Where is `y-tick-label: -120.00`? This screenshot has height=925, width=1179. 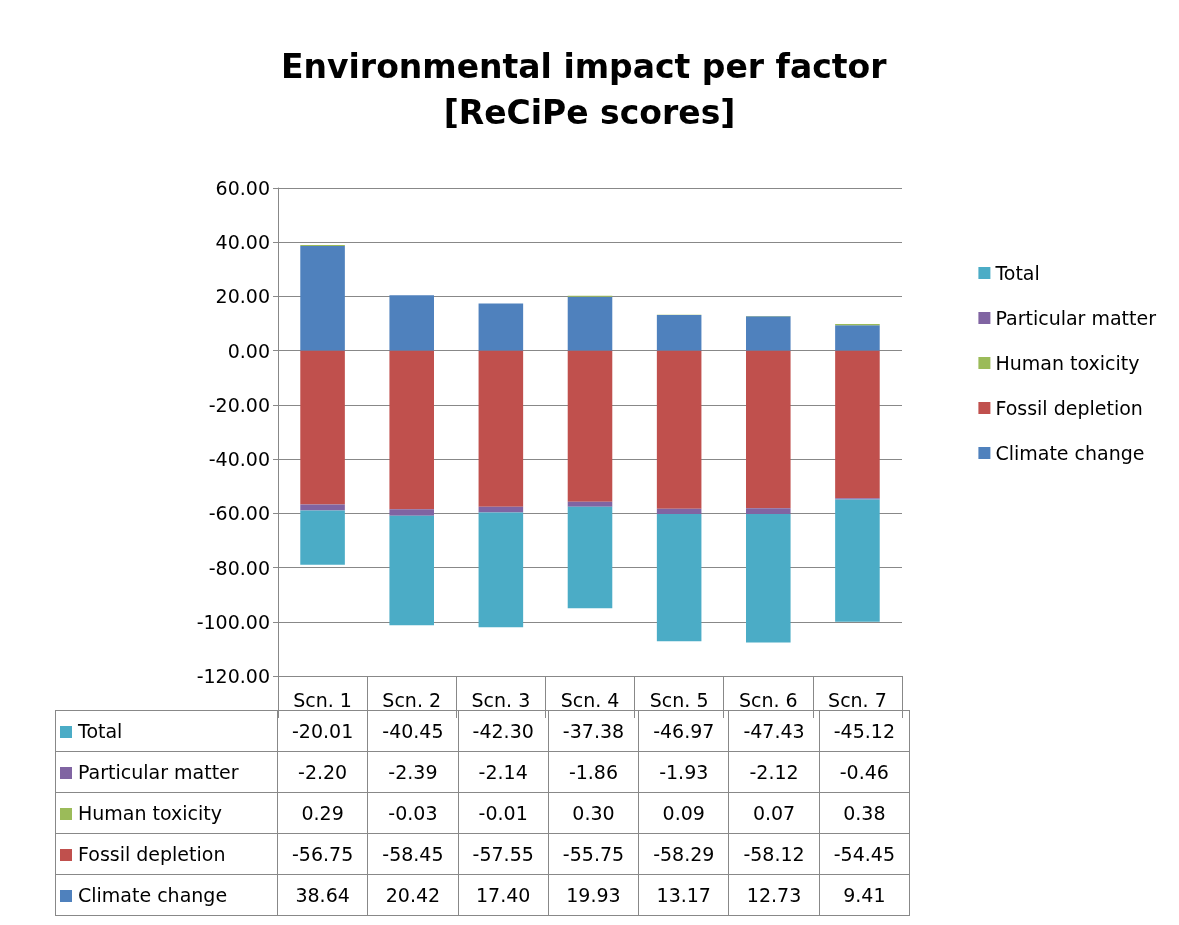
y-tick-label: -120.00 is located at coordinates (233, 676).